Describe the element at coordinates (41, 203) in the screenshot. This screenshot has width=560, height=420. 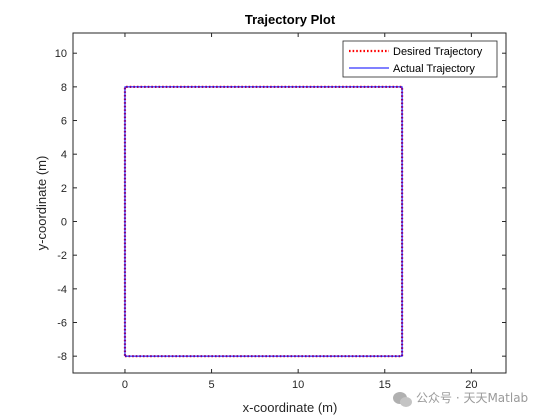
I see `y-axis-label: y-coordinate (m)` at that location.